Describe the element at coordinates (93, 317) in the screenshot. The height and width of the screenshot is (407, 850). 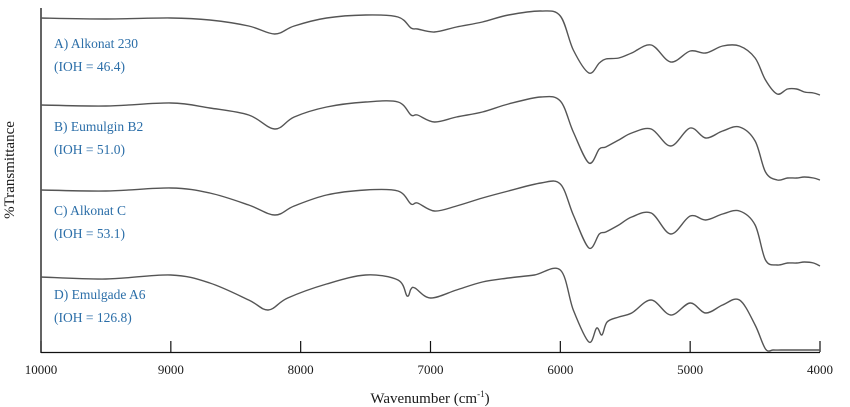
I see `series-d-ioh: (IOH = 126.8)` at that location.